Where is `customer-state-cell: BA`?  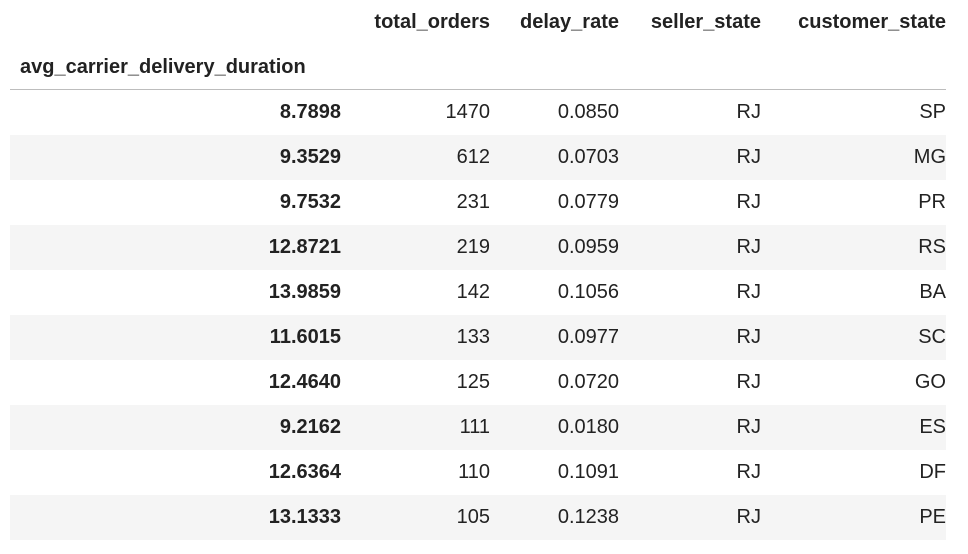
customer-state-cell: BA is located at coordinates (932, 291).